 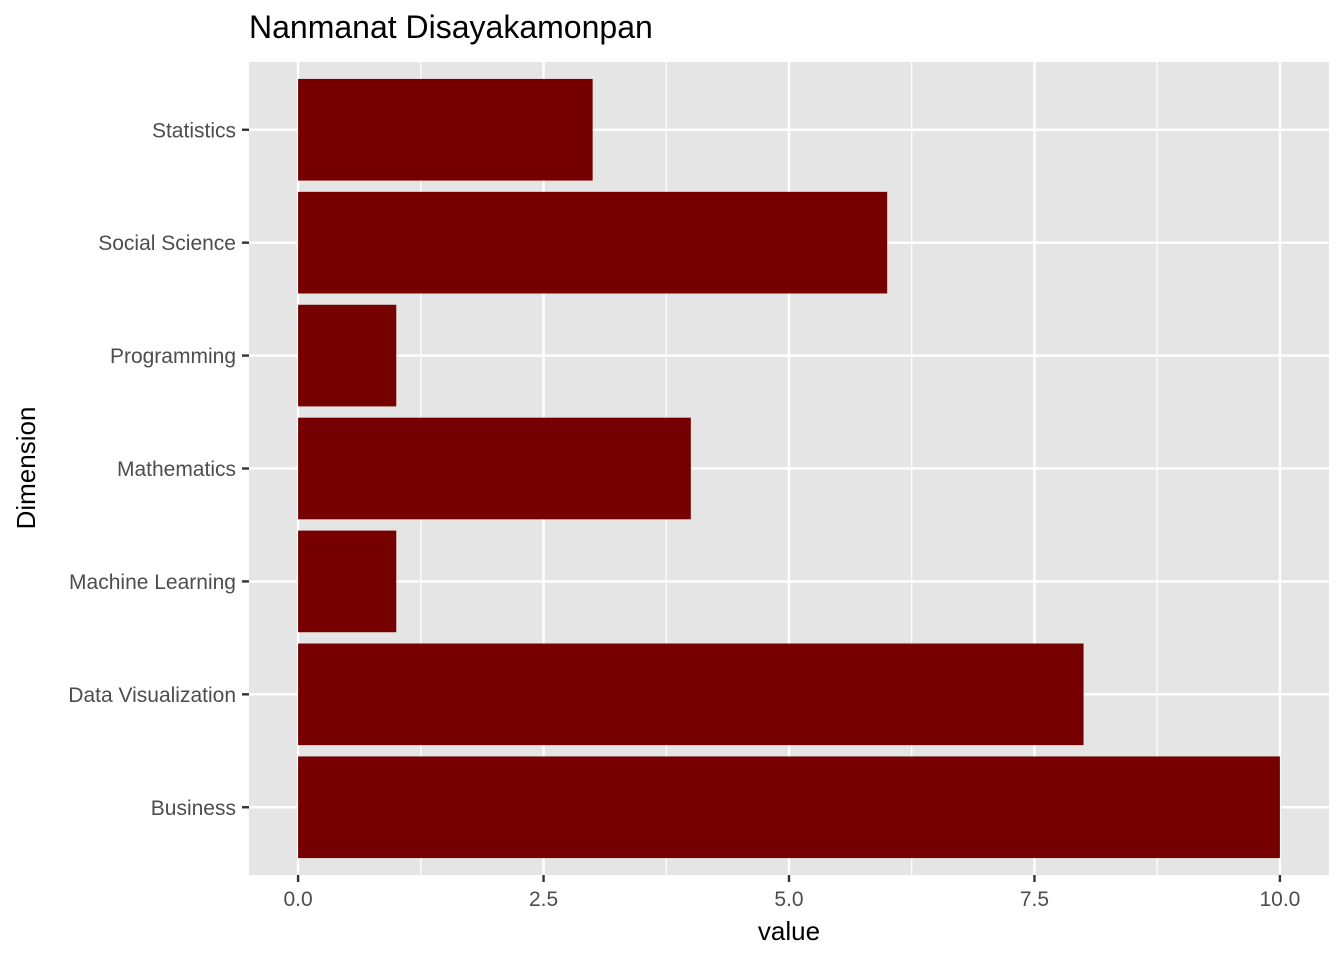 What do you see at coordinates (347, 355) in the screenshot?
I see `bar-programming` at bounding box center [347, 355].